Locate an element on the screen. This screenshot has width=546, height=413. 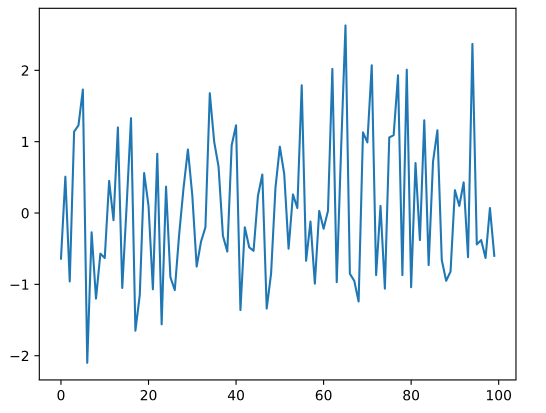
x-tick-label: 40 is located at coordinates (236, 395).